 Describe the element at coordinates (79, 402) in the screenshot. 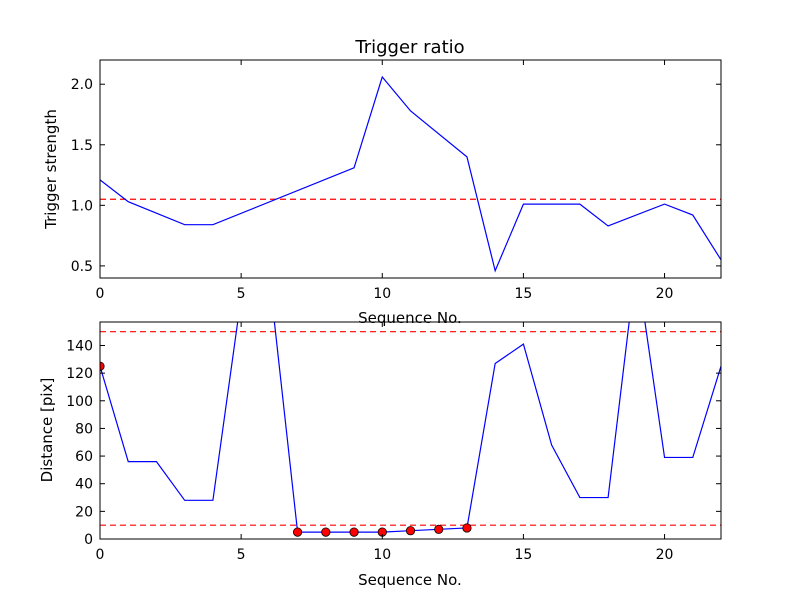

I see `distance-y-tick-label: 100` at that location.